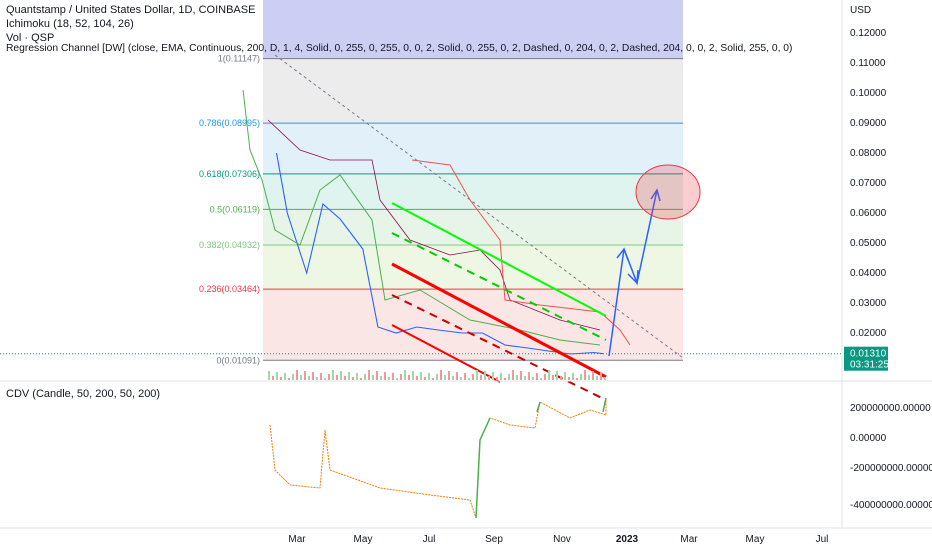 This screenshot has height=555, width=932. I want to click on time-tick-label: Nov, so click(562, 539).